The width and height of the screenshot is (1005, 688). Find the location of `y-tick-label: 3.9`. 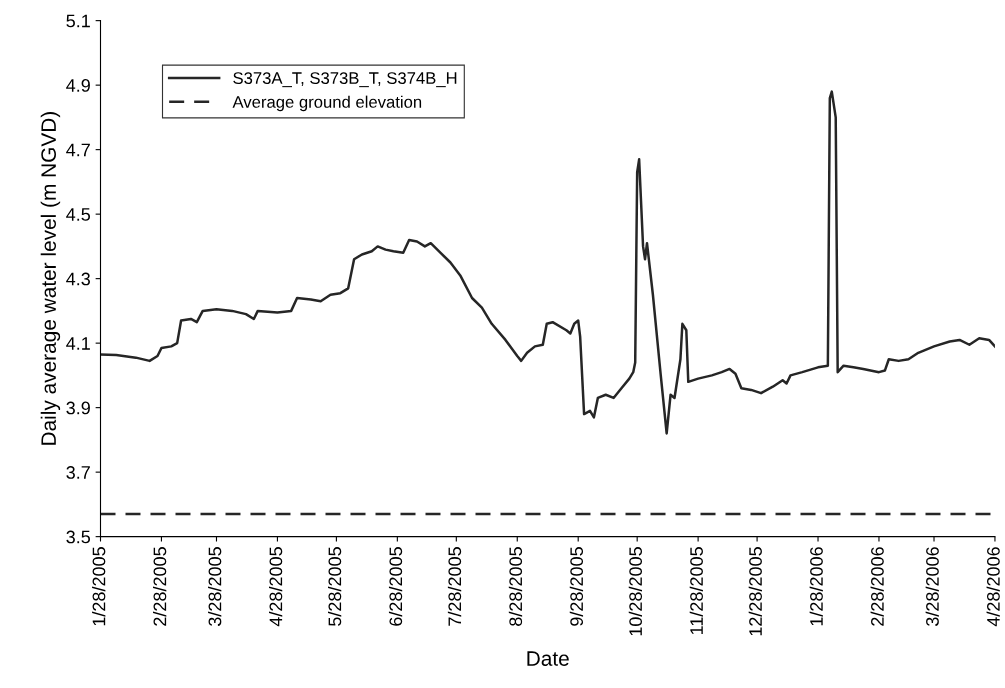

y-tick-label: 3.9 is located at coordinates (78, 408).